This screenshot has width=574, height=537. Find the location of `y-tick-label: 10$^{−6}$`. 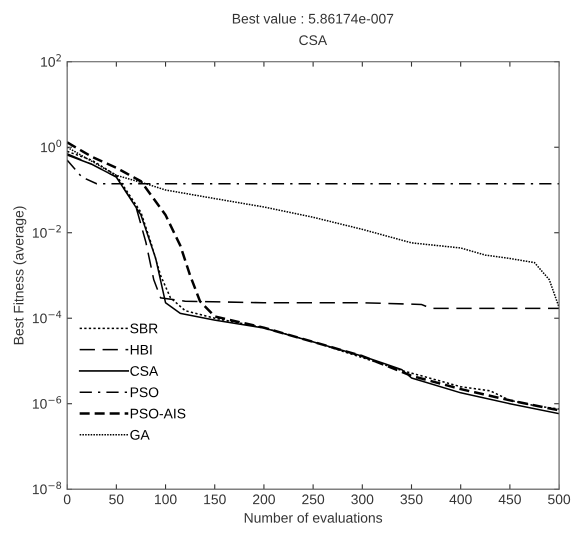

y-tick-label: 10$^{−6}$ is located at coordinates (47, 402).